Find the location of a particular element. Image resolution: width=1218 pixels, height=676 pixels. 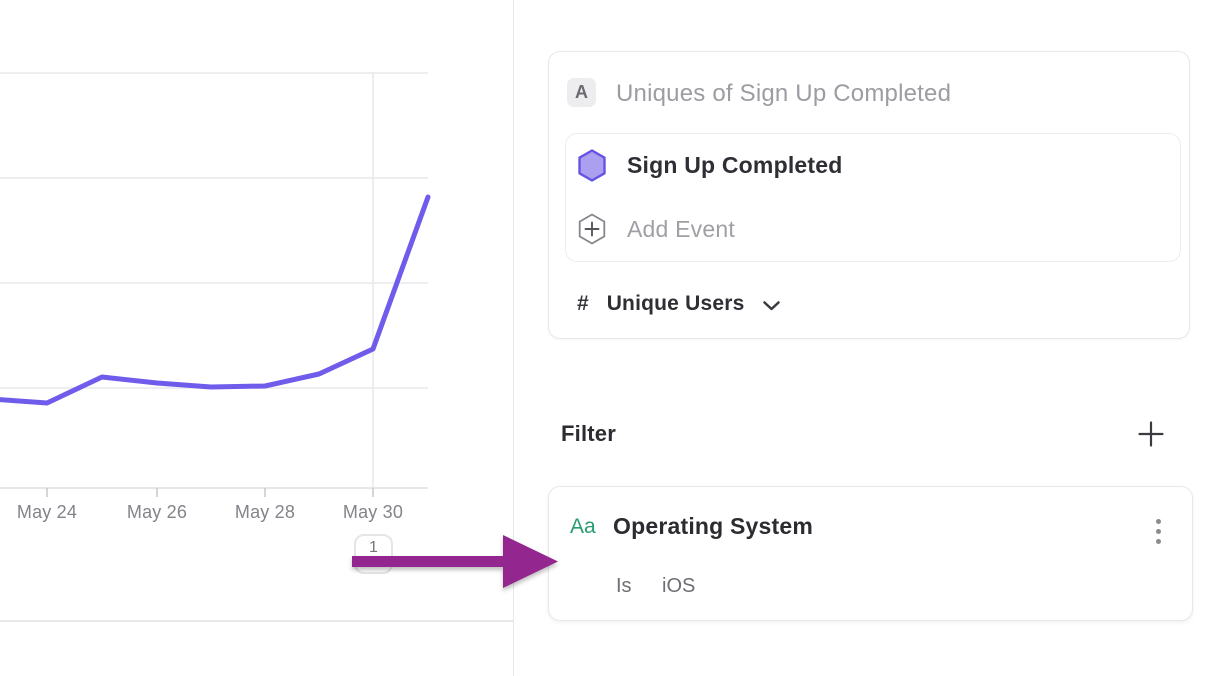

number-type-icon: # is located at coordinates (583, 303).